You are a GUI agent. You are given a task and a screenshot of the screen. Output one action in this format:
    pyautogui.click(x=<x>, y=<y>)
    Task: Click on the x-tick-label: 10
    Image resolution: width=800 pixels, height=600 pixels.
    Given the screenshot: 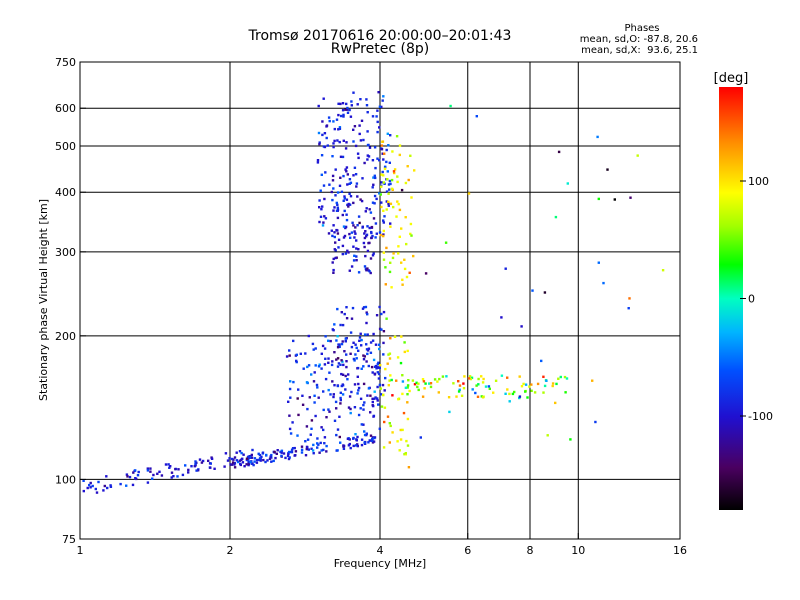 What is the action you would take?
    pyautogui.click(x=578, y=550)
    